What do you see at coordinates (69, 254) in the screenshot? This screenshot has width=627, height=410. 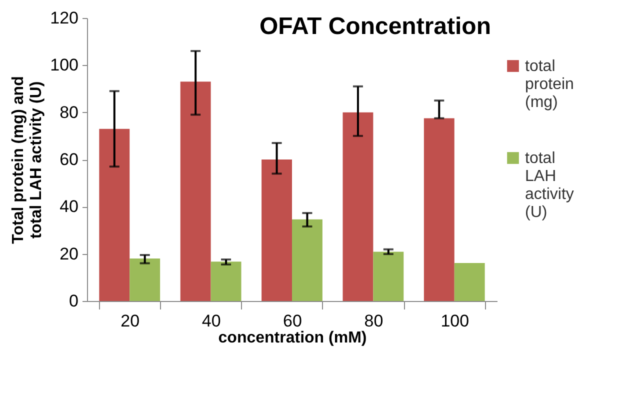 I see `y-tick-label: 20` at bounding box center [69, 254].